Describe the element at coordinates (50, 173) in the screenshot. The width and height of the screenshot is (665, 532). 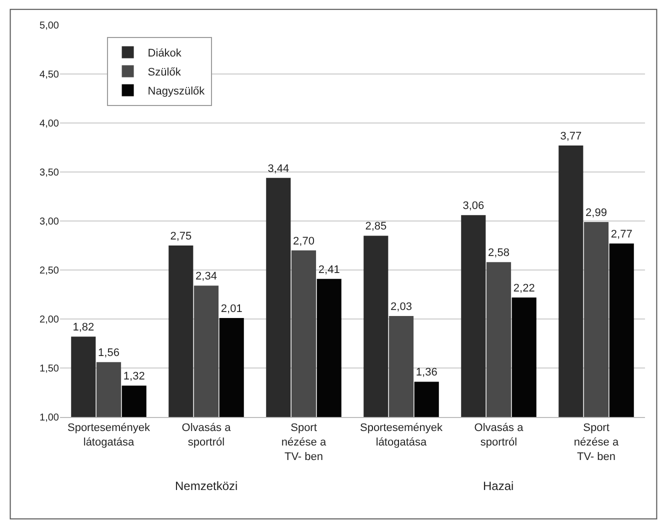
I see `y-tick-label: 3,50` at that location.